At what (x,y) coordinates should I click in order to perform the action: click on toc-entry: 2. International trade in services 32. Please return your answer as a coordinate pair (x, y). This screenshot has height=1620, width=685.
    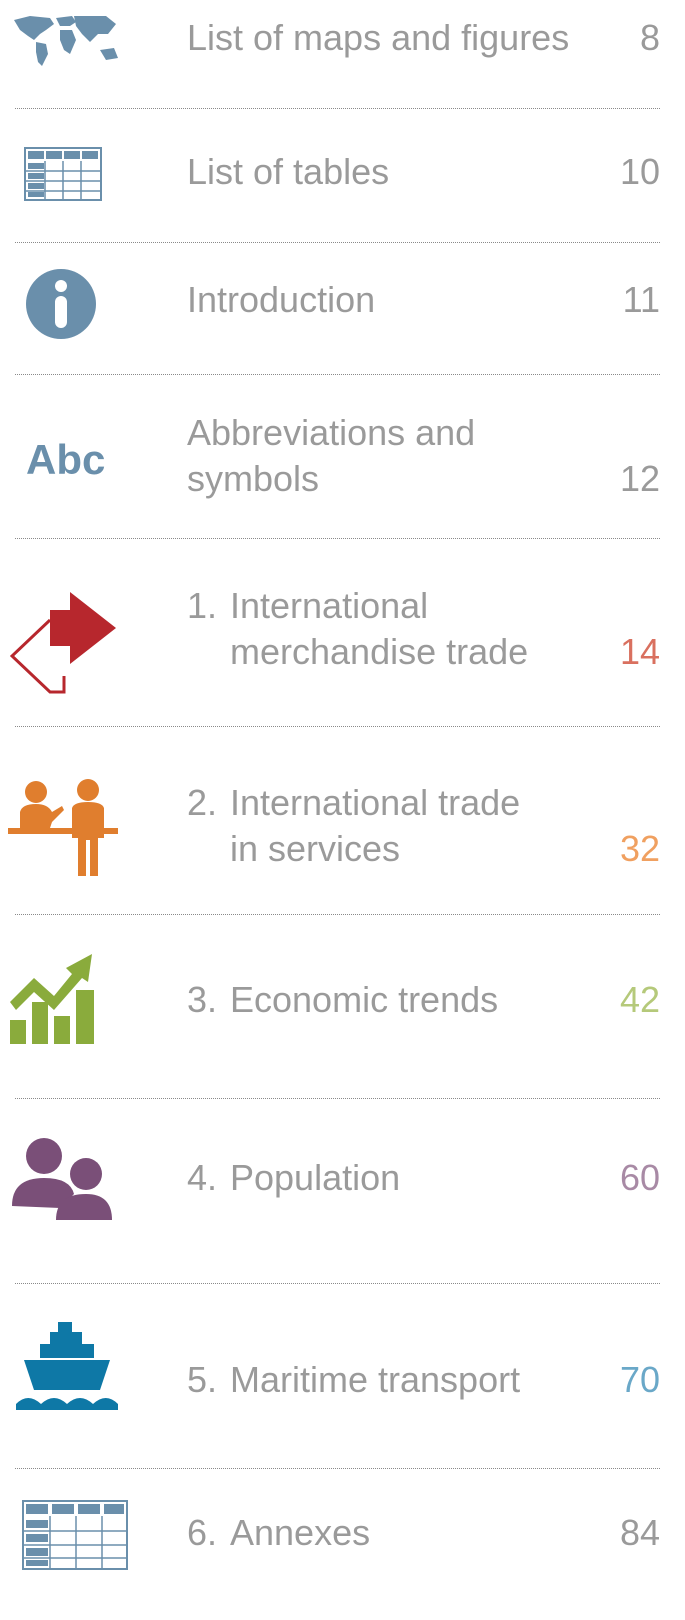
    Looking at the image, I should click on (342, 826).